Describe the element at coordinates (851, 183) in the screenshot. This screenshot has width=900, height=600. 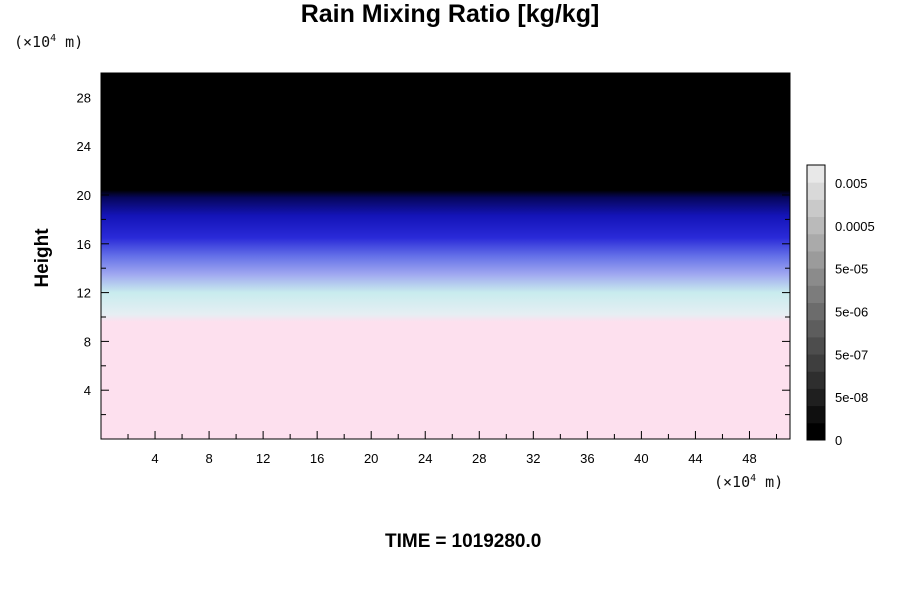
I see `colorbar-label: 0.005` at that location.